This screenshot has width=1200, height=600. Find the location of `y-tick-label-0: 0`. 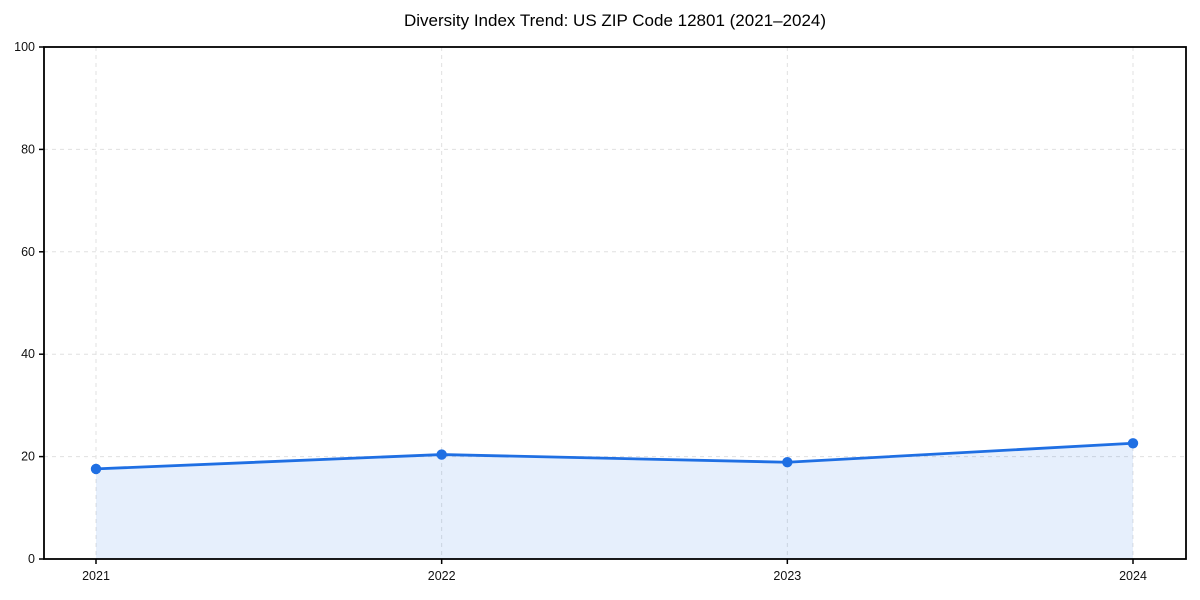

y-tick-label-0: 0 is located at coordinates (31, 559).